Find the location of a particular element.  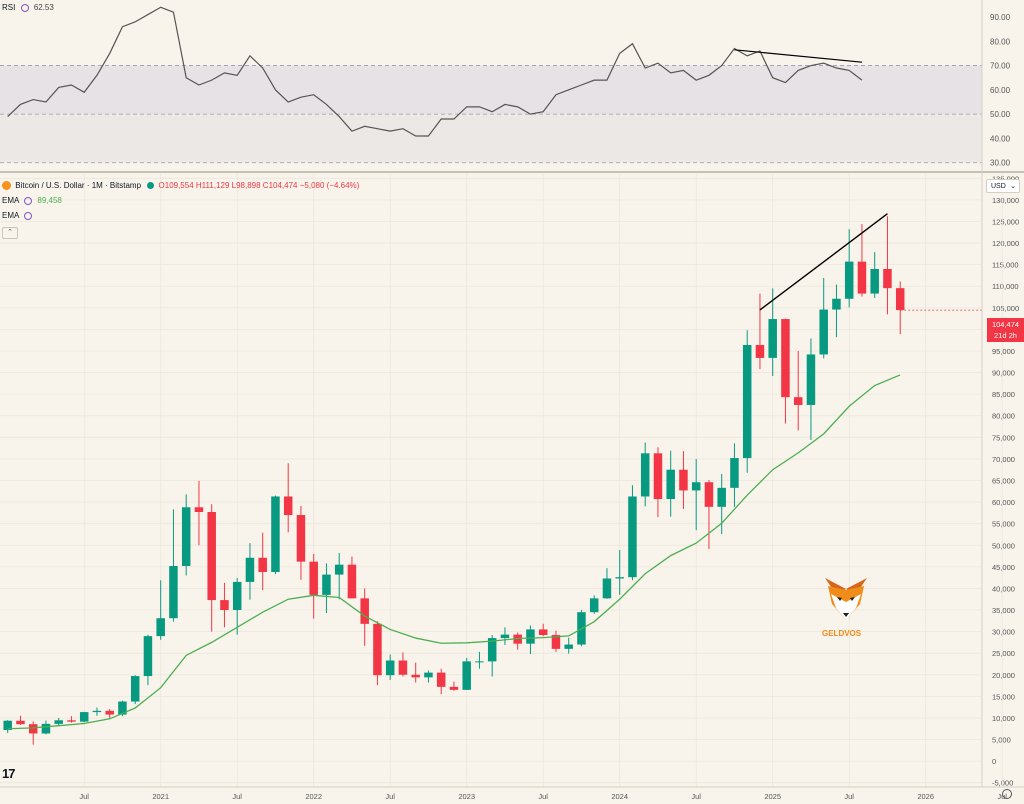

price-tick-label: 125,000 is located at coordinates (1005, 221).